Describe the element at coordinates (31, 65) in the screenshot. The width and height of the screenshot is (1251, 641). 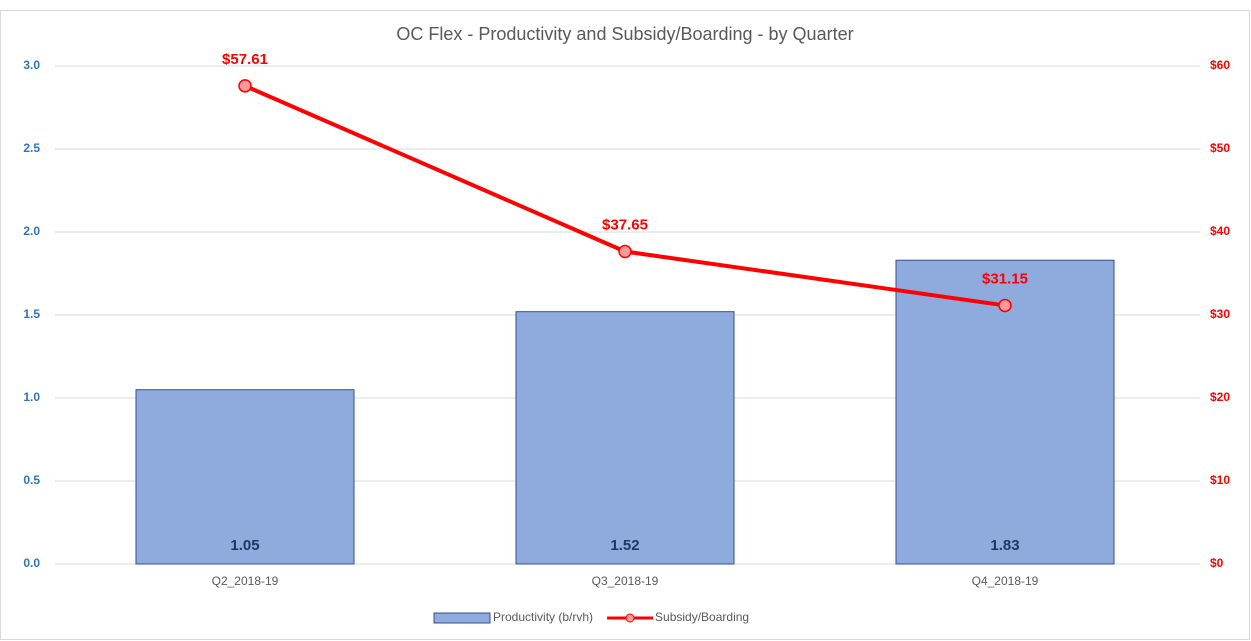
I see `y-tick-label: 3.0` at that location.